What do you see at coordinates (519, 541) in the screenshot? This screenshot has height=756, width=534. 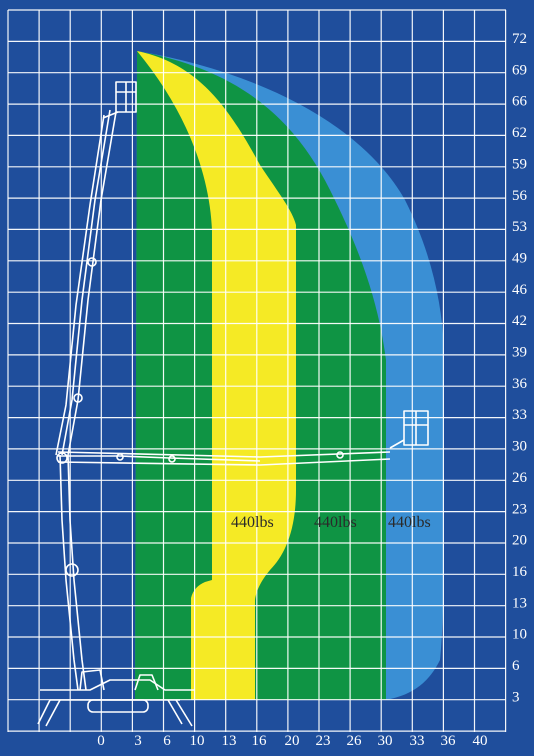 I see `y-tick-label: 20` at bounding box center [519, 541].